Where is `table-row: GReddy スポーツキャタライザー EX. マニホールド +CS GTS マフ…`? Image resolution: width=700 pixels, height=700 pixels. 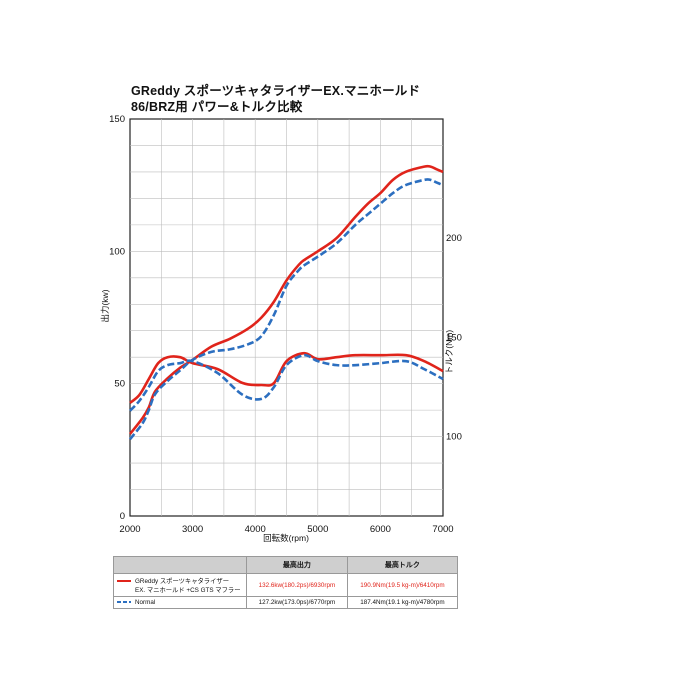 table-row: GReddy スポーツキャタライザー EX. マニホールド +CS GTS マフ… is located at coordinates (286, 585).